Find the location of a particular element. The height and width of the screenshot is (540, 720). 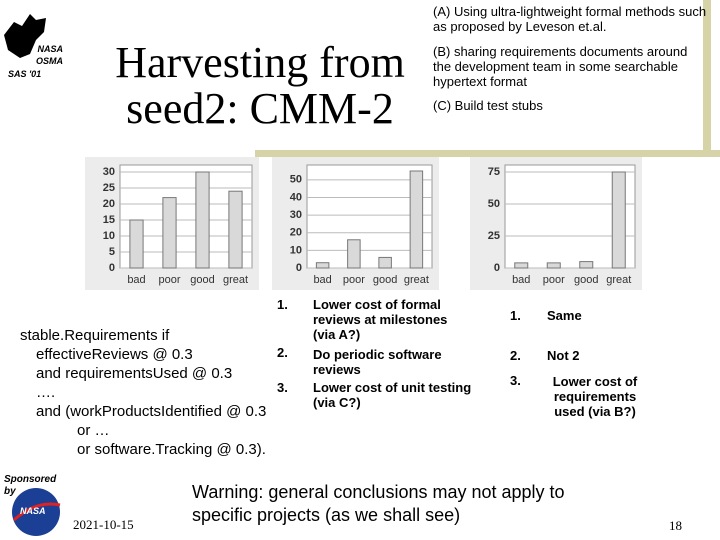

outcome: Not 2 is located at coordinates (563, 355).